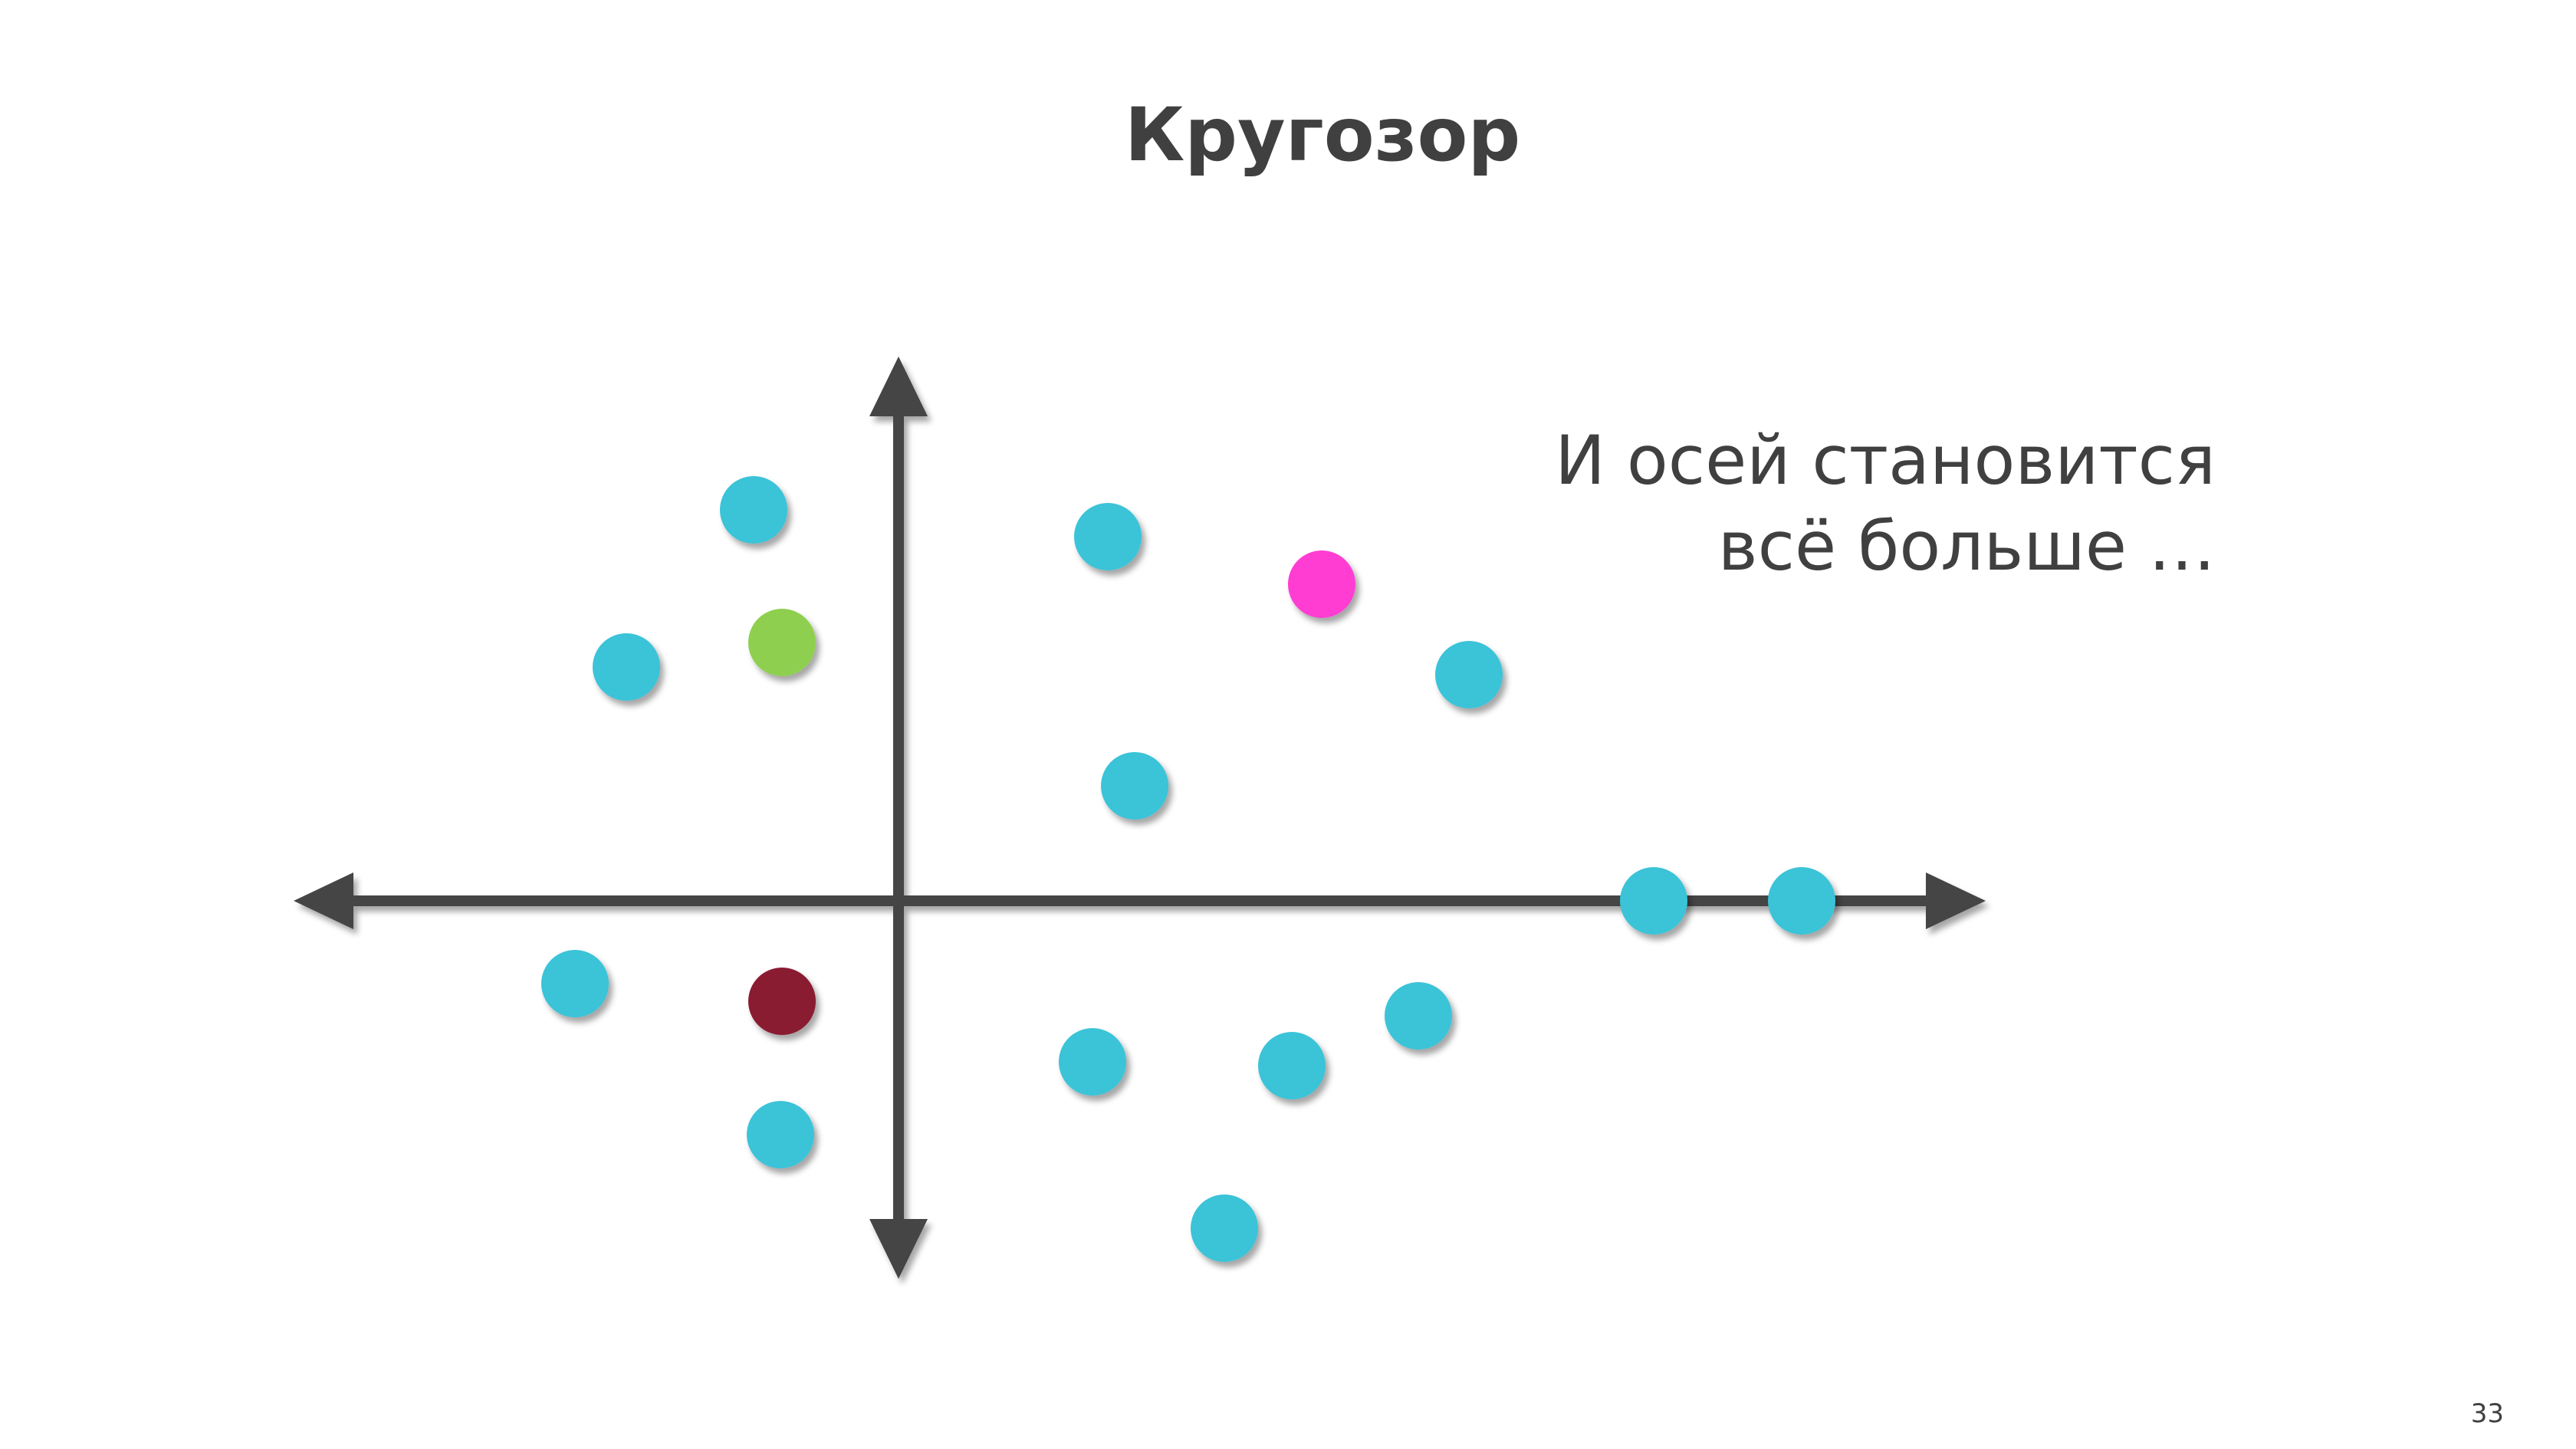  What do you see at coordinates (1956, 900) in the screenshot?
I see `right-arrowhead` at bounding box center [1956, 900].